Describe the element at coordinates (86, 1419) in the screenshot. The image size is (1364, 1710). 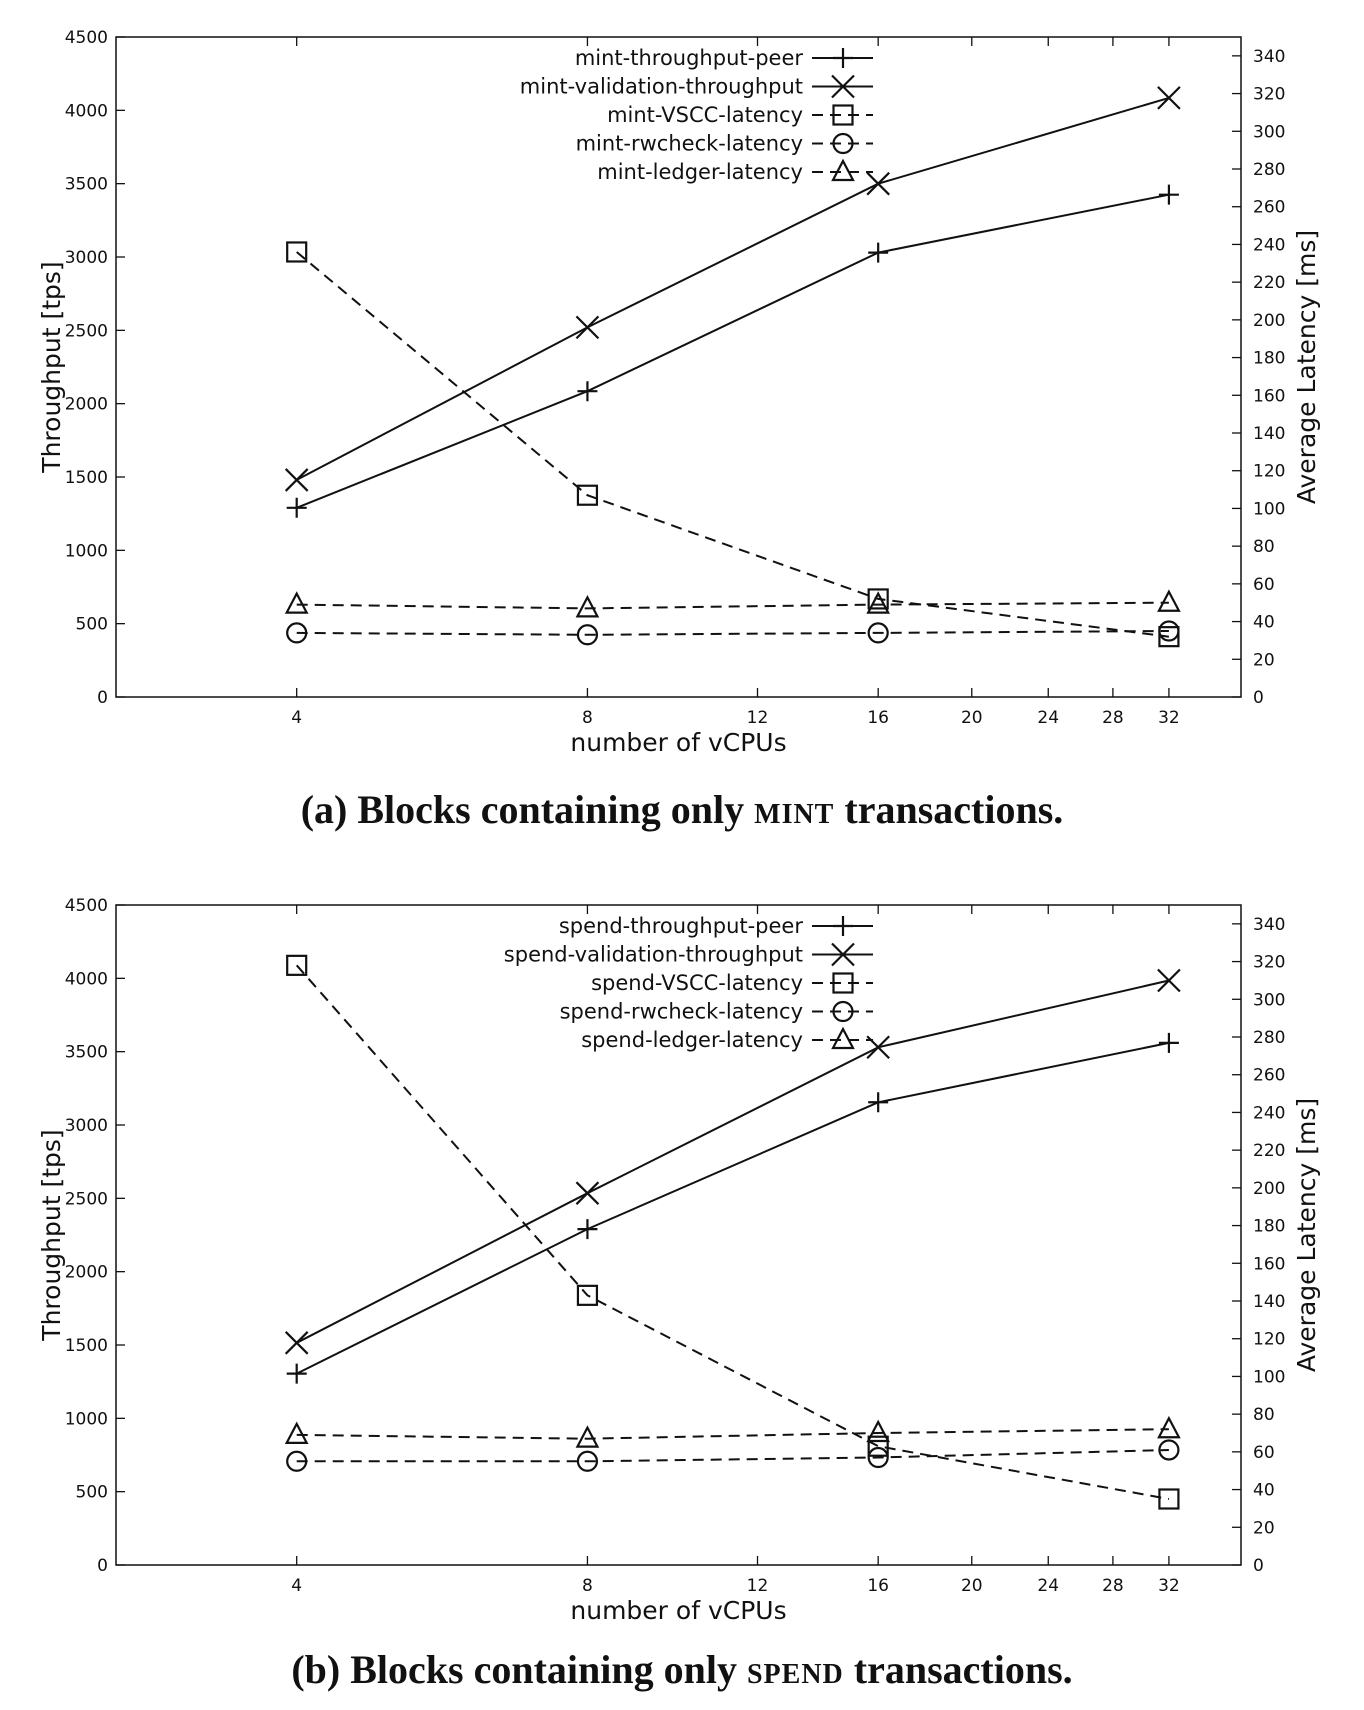
I see `chart-b-ytick-label: 1000` at that location.